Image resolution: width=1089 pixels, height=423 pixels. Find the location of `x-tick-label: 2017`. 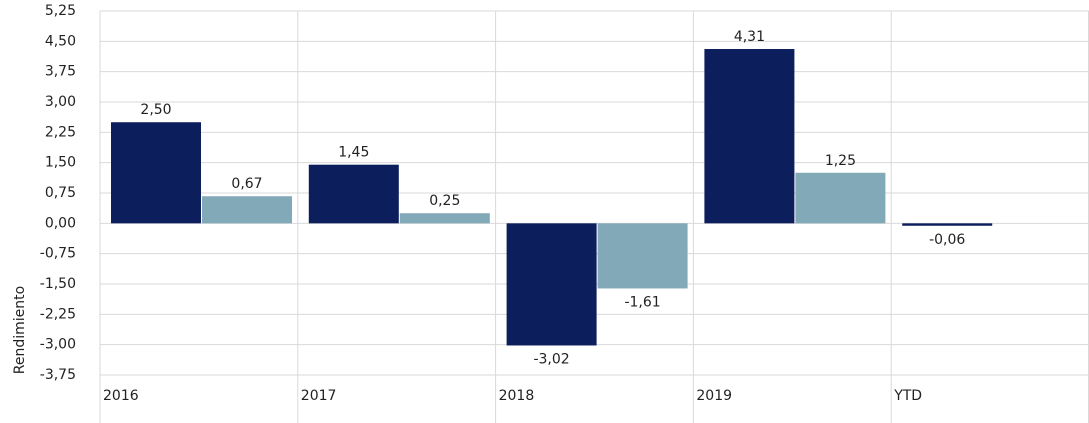

x-tick-label: 2017 is located at coordinates (319, 396).